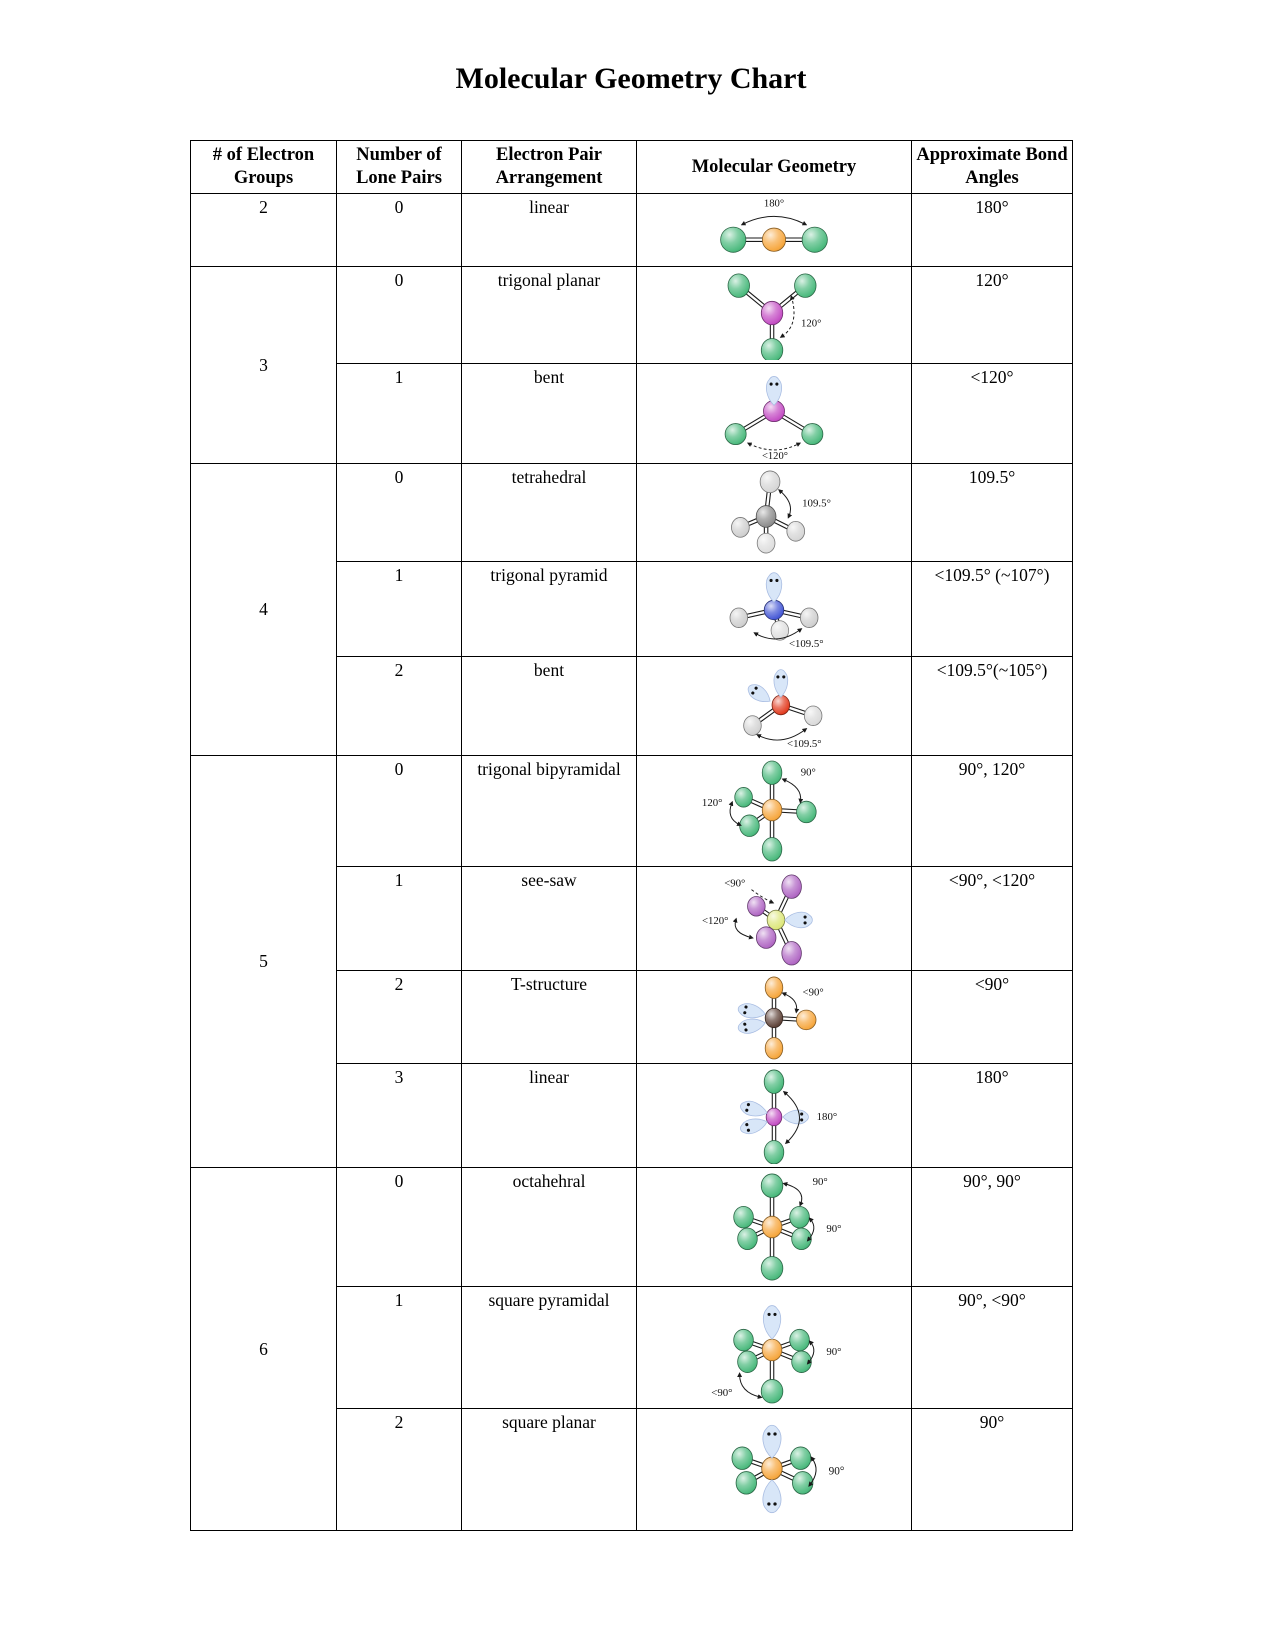  I want to click on bond-angles-cell: 90°, <90°, so click(992, 1347).